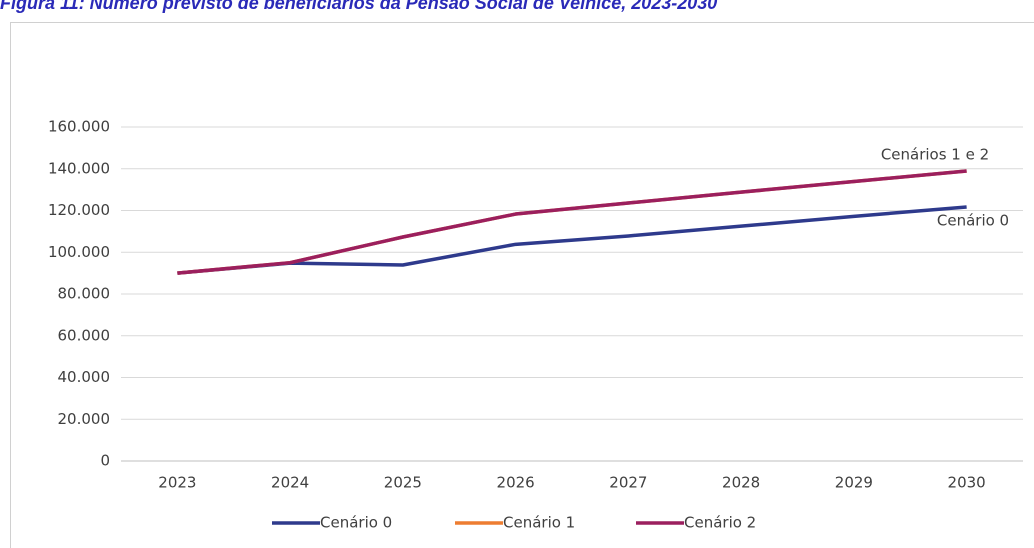 The height and width of the screenshot is (548, 1034). I want to click on x-tick-label: 2028, so click(741, 483).